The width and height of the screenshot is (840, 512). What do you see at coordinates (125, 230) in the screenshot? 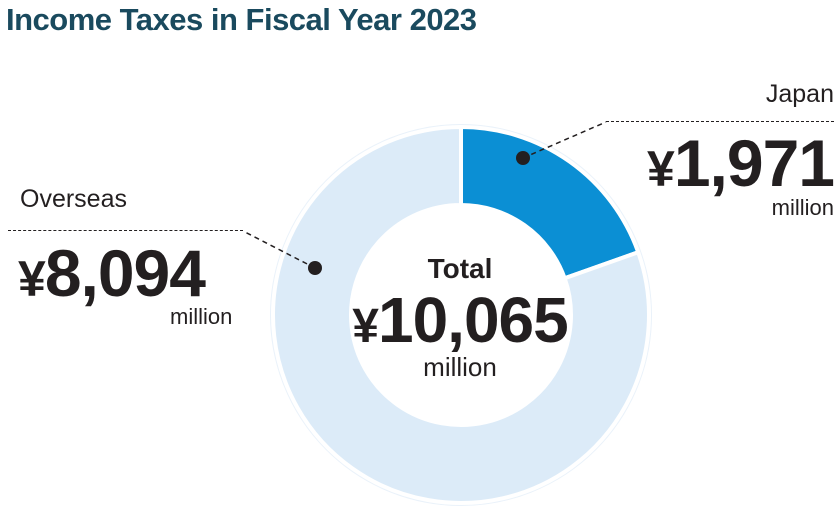
I see `leader-line-overseas` at bounding box center [125, 230].